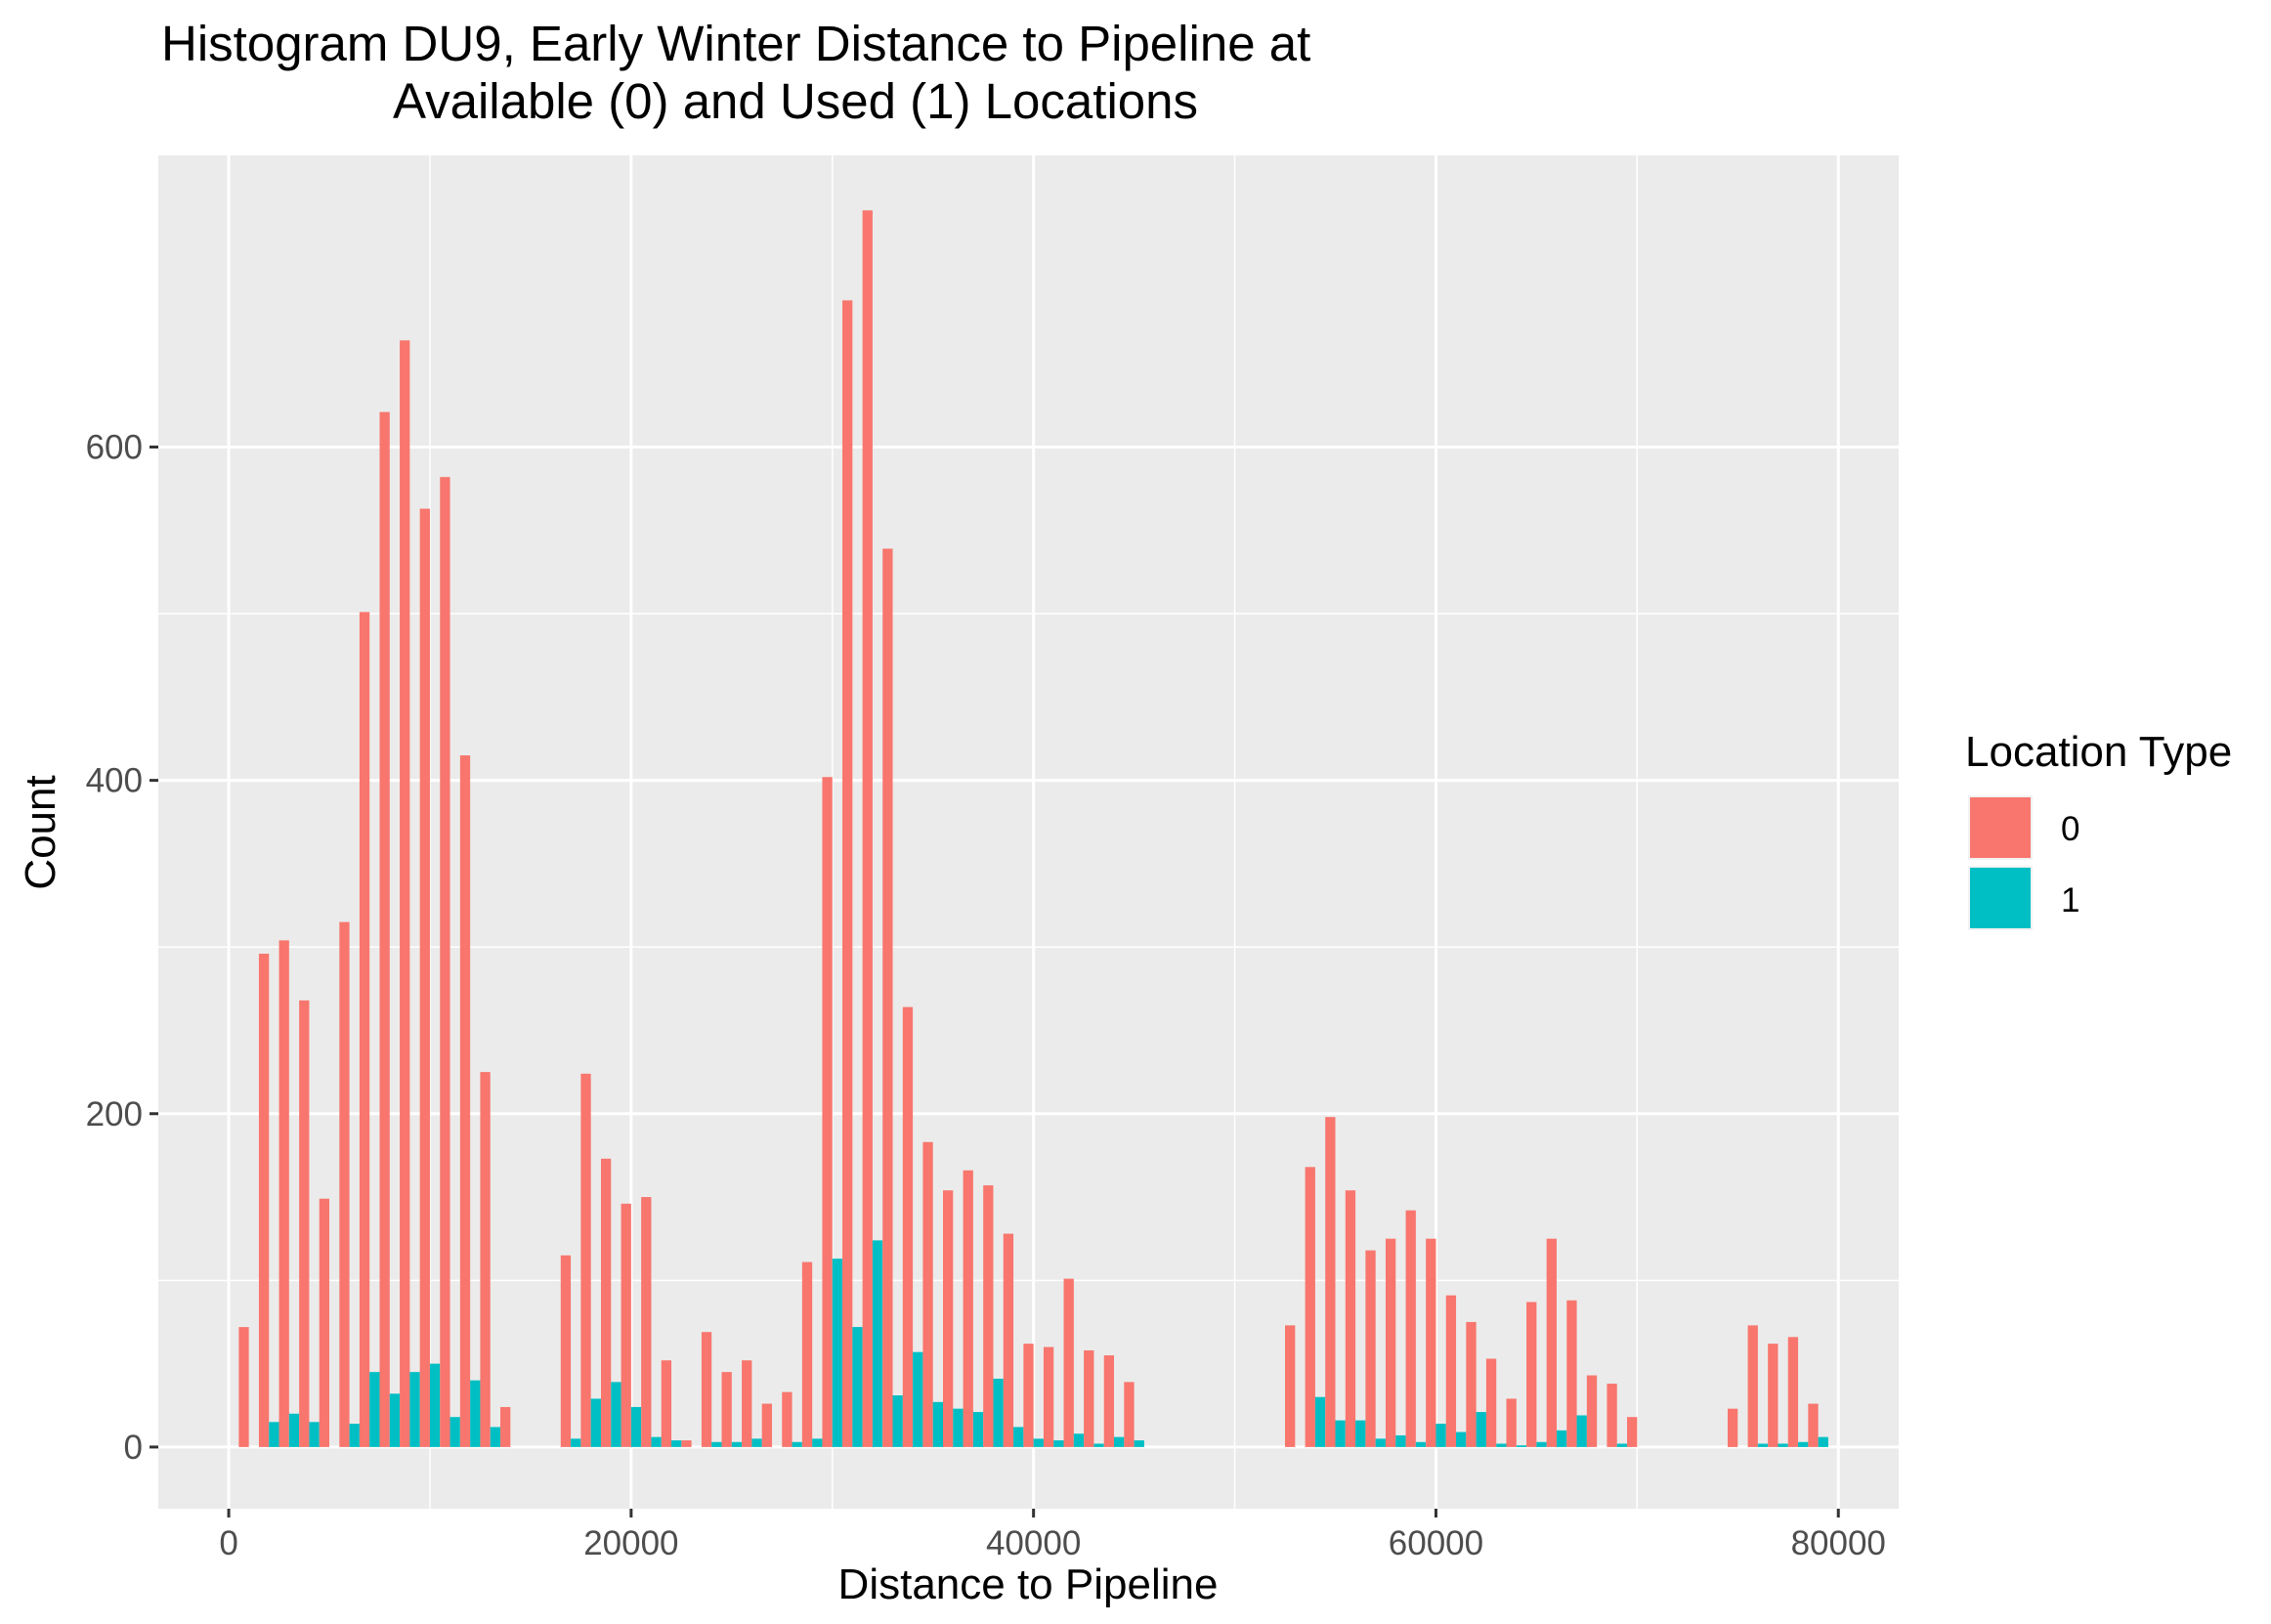  Describe the element at coordinates (228, 1543) in the screenshot. I see `x-tick-label: 0` at that location.